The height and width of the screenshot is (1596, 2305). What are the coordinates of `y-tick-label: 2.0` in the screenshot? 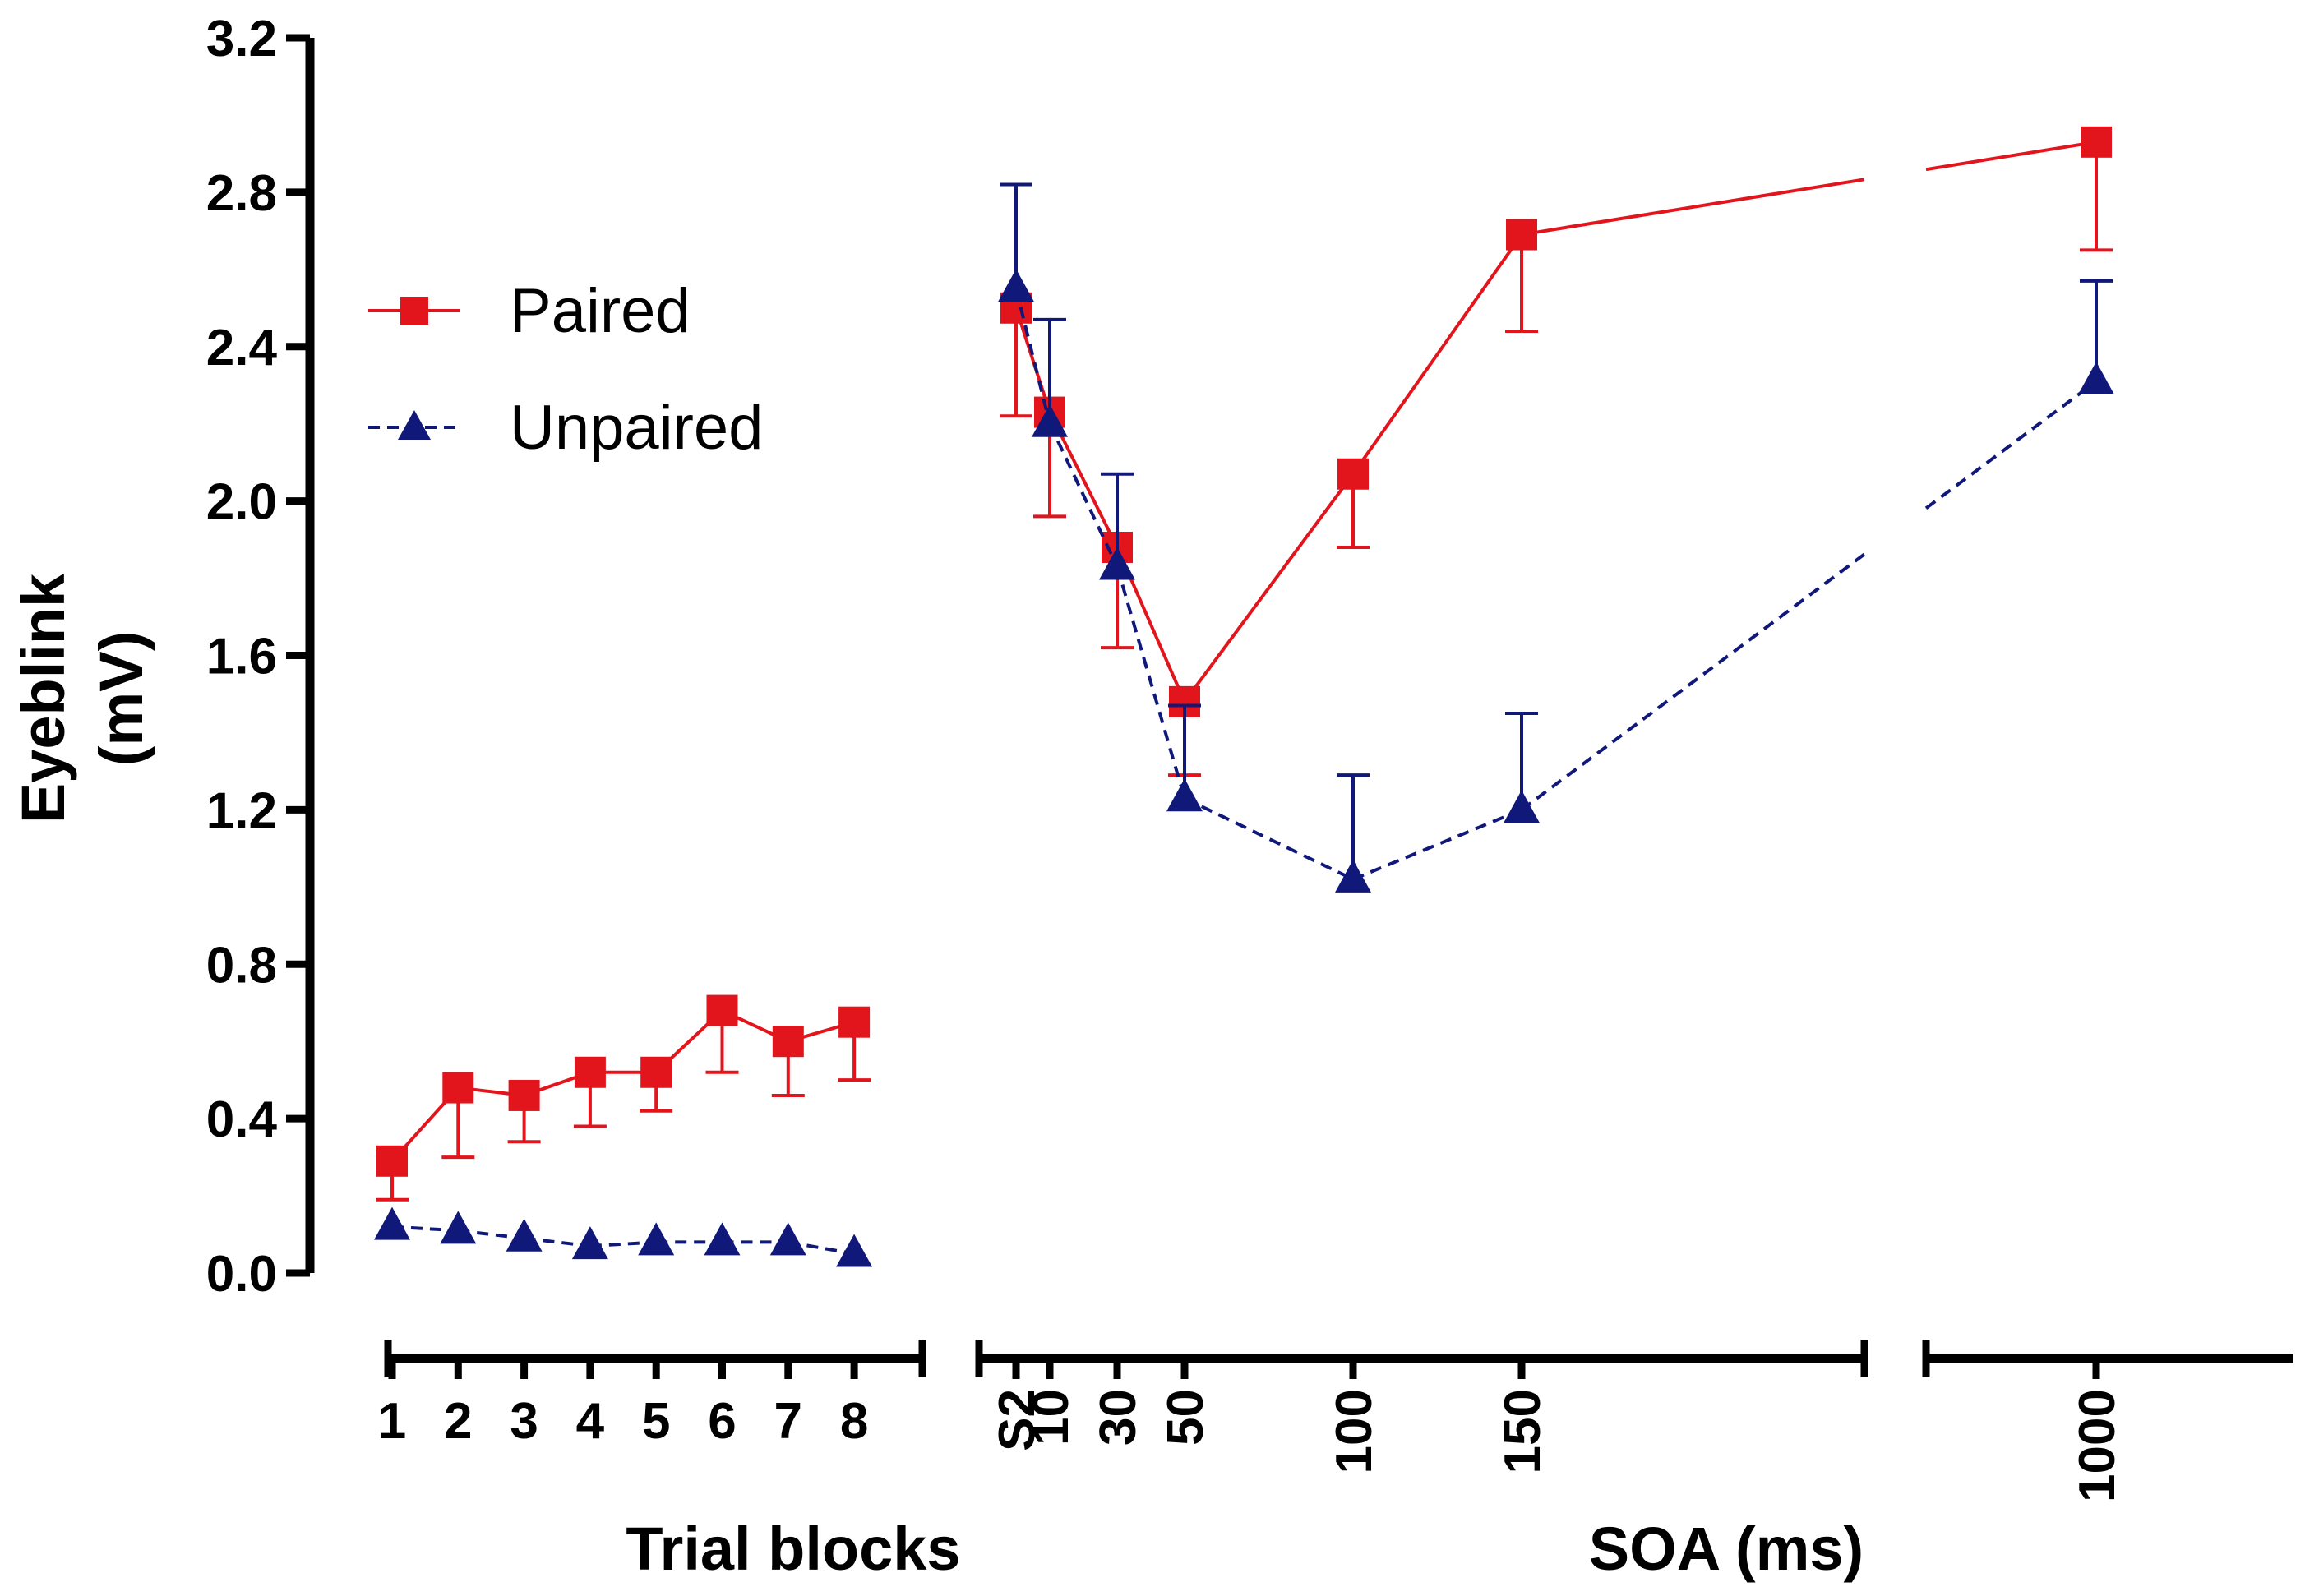 It's located at (241, 502).